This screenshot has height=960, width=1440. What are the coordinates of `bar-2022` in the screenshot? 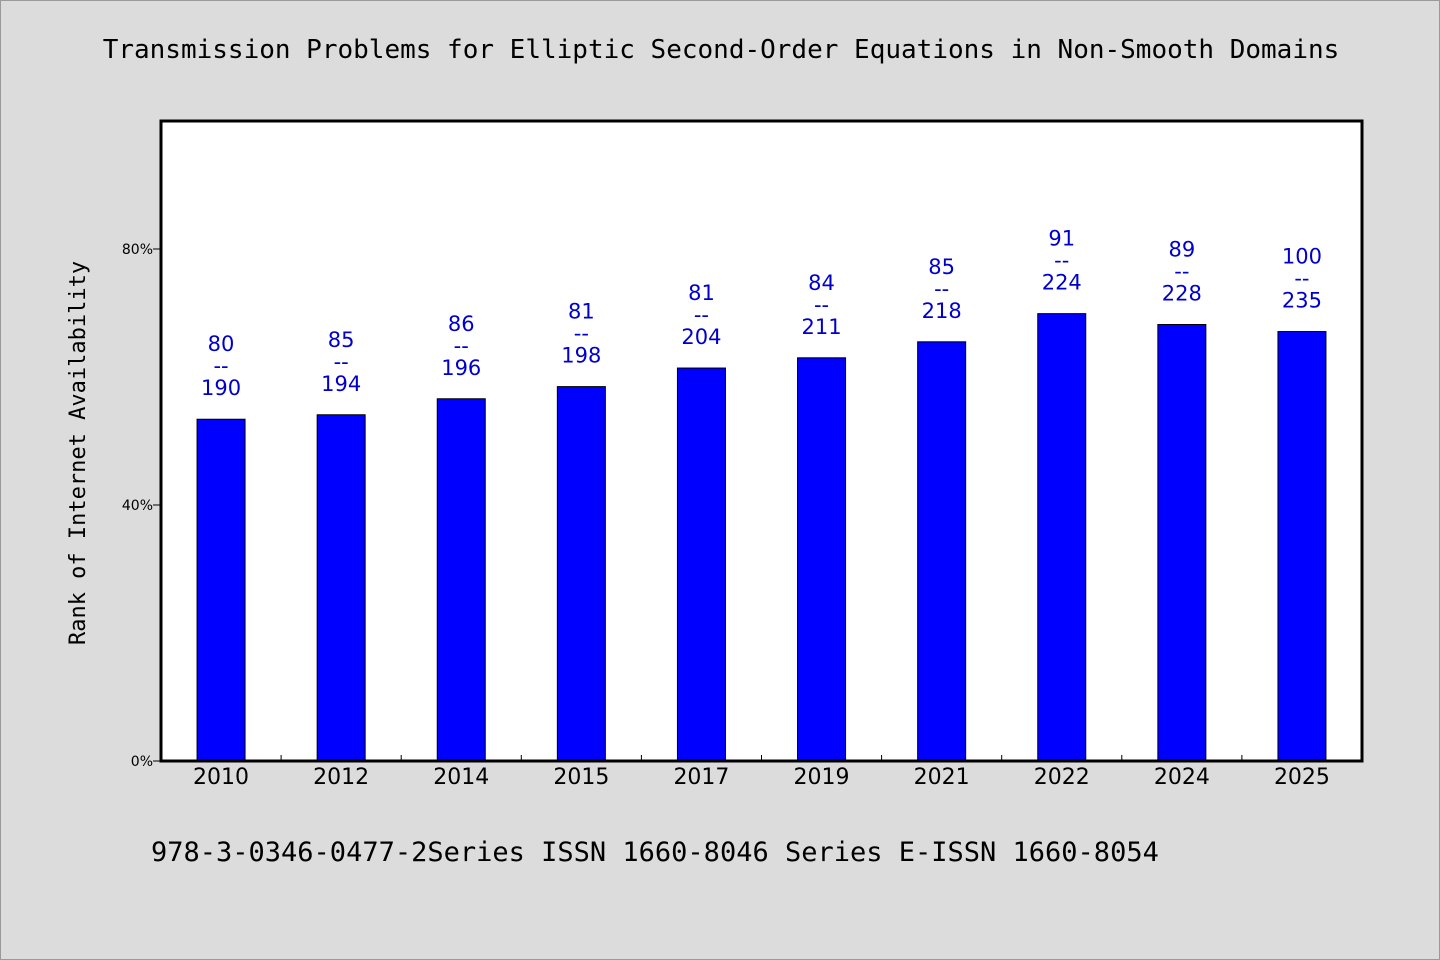 It's located at (1062, 537).